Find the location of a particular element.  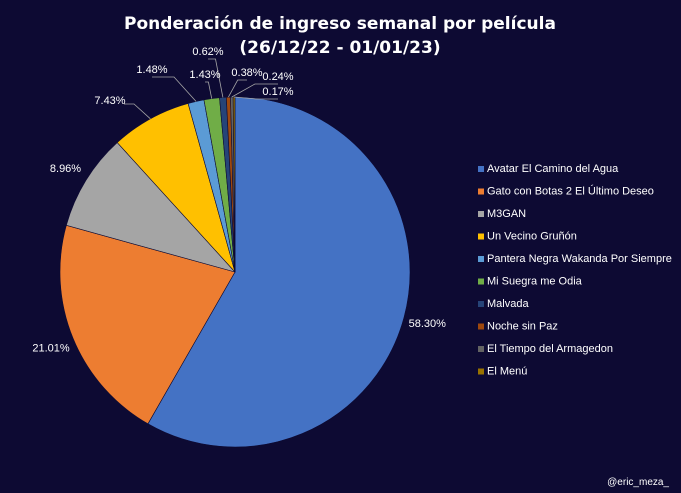

legend-label: Mi Suegra me Odia is located at coordinates (535, 282).